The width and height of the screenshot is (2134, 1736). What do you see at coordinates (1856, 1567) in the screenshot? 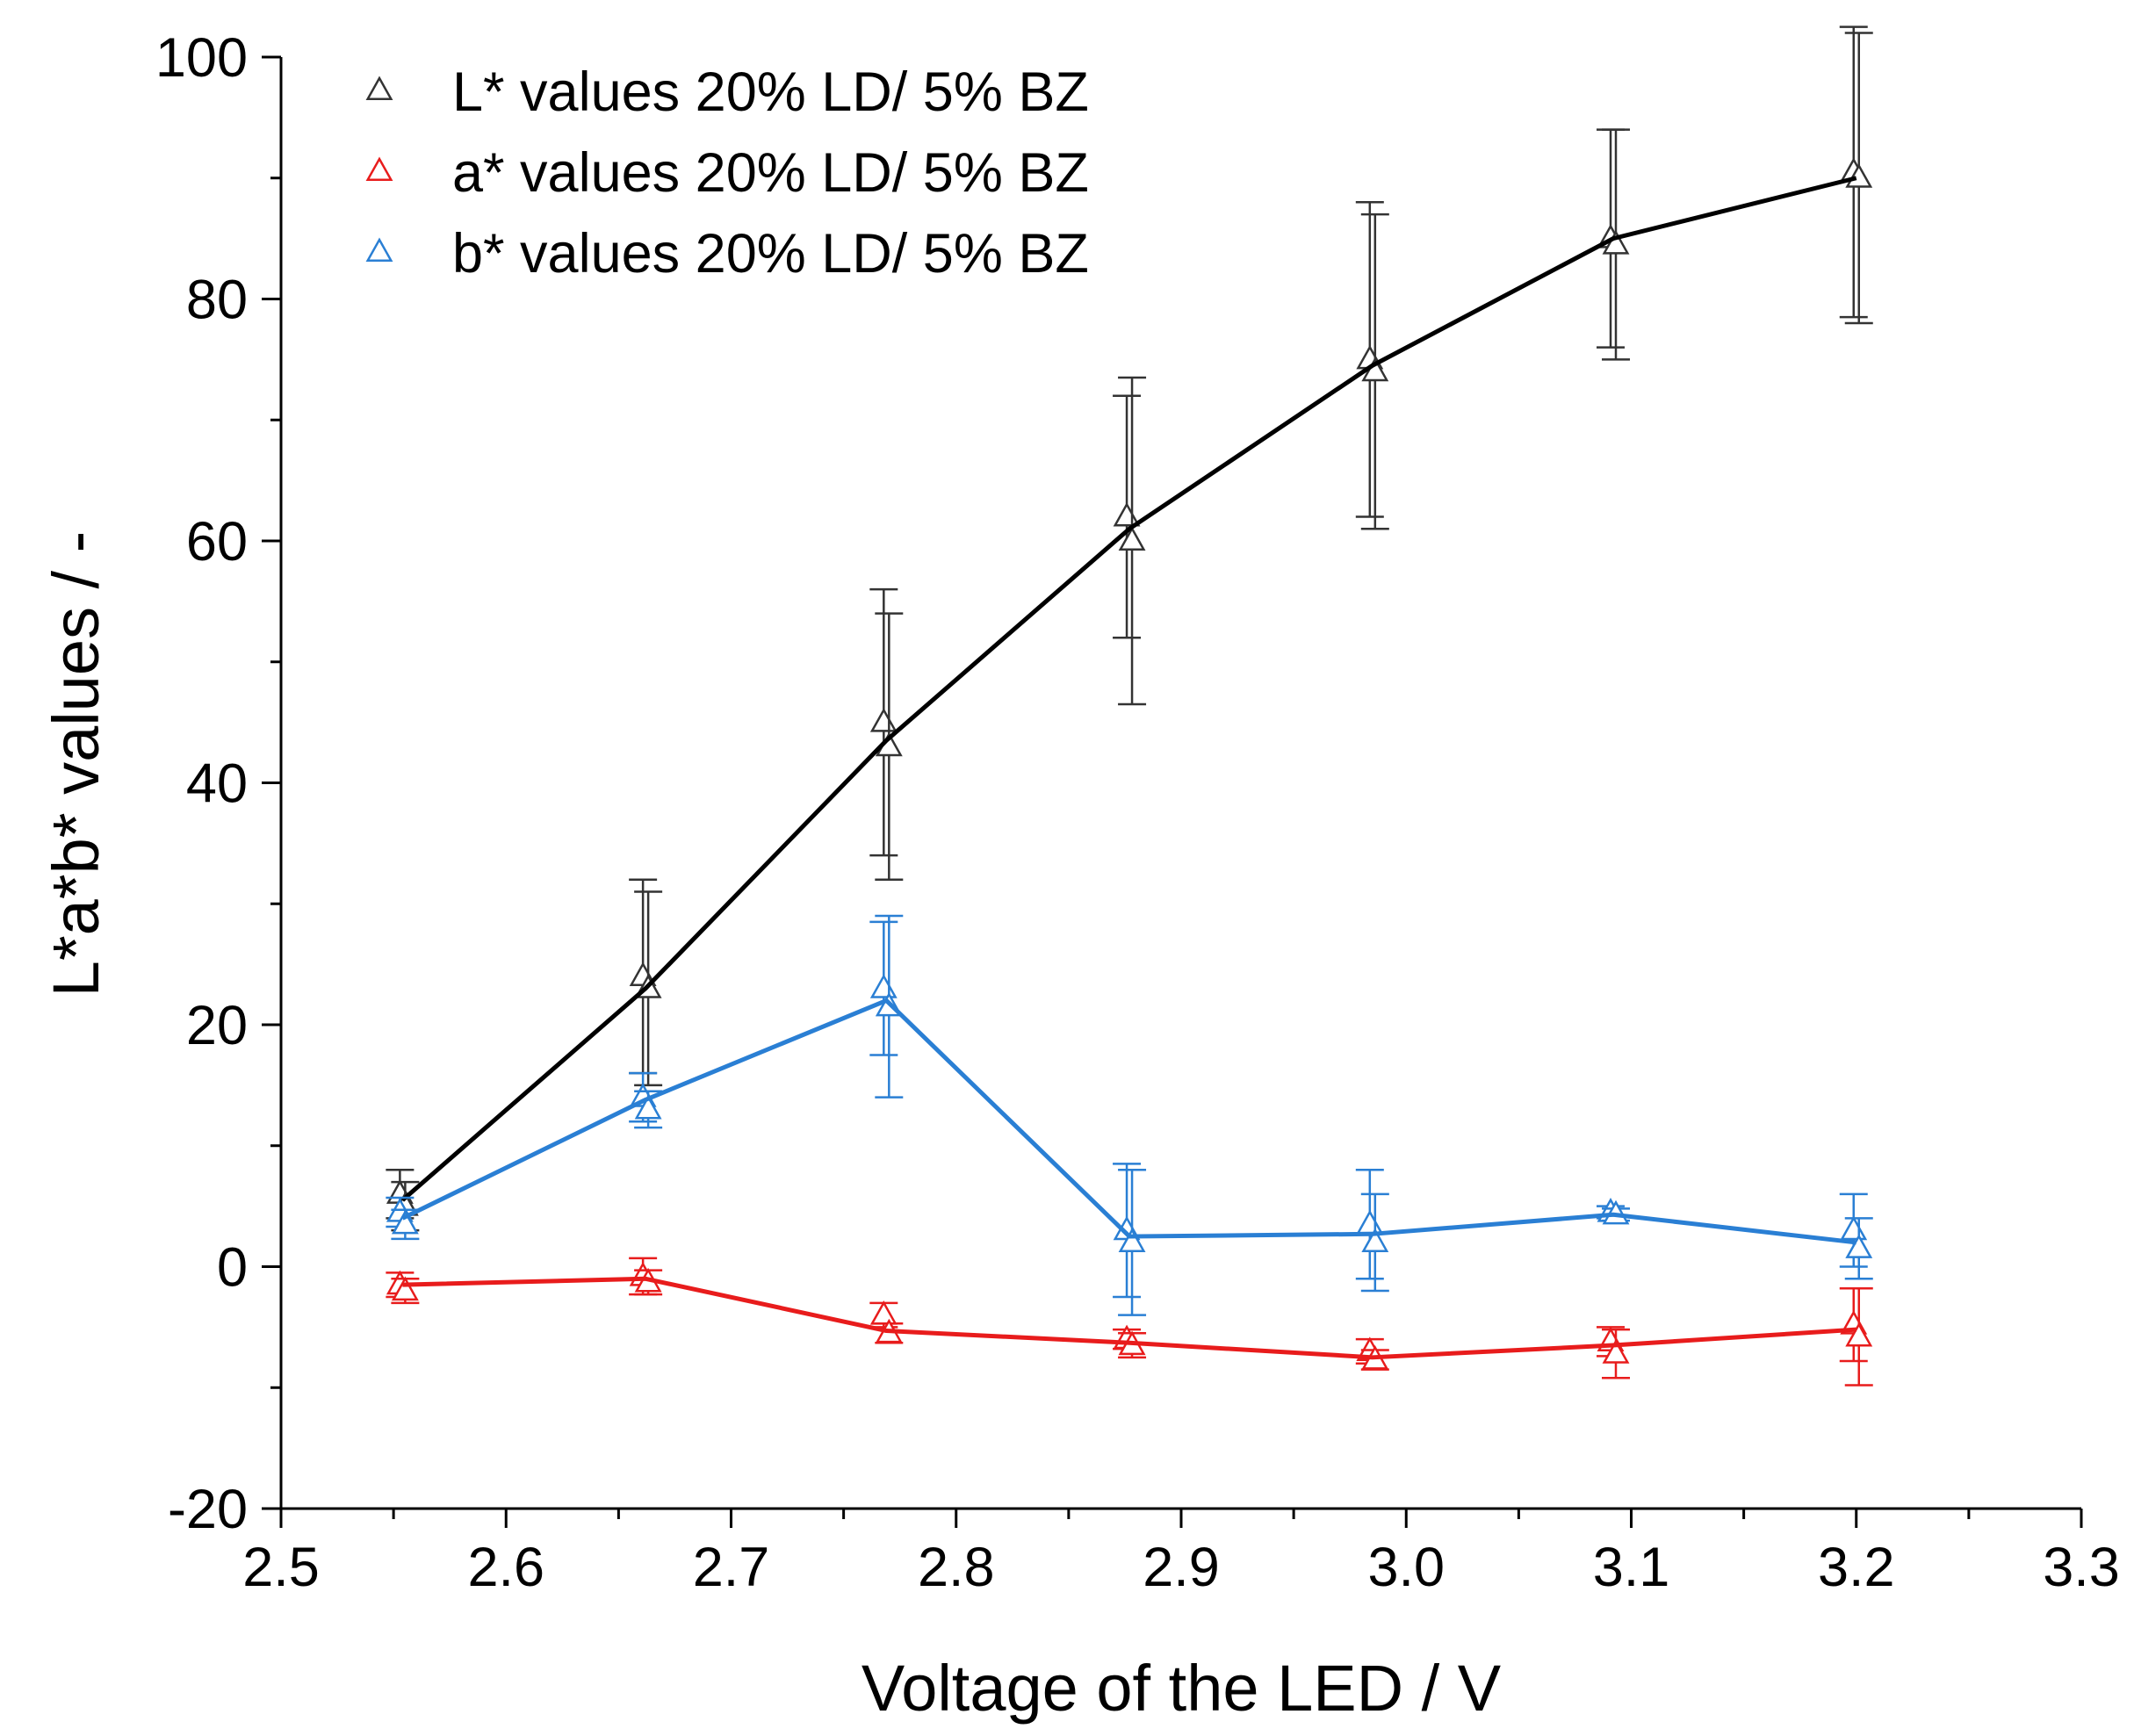
I see `x-tick-label: 3.2` at bounding box center [1856, 1567].